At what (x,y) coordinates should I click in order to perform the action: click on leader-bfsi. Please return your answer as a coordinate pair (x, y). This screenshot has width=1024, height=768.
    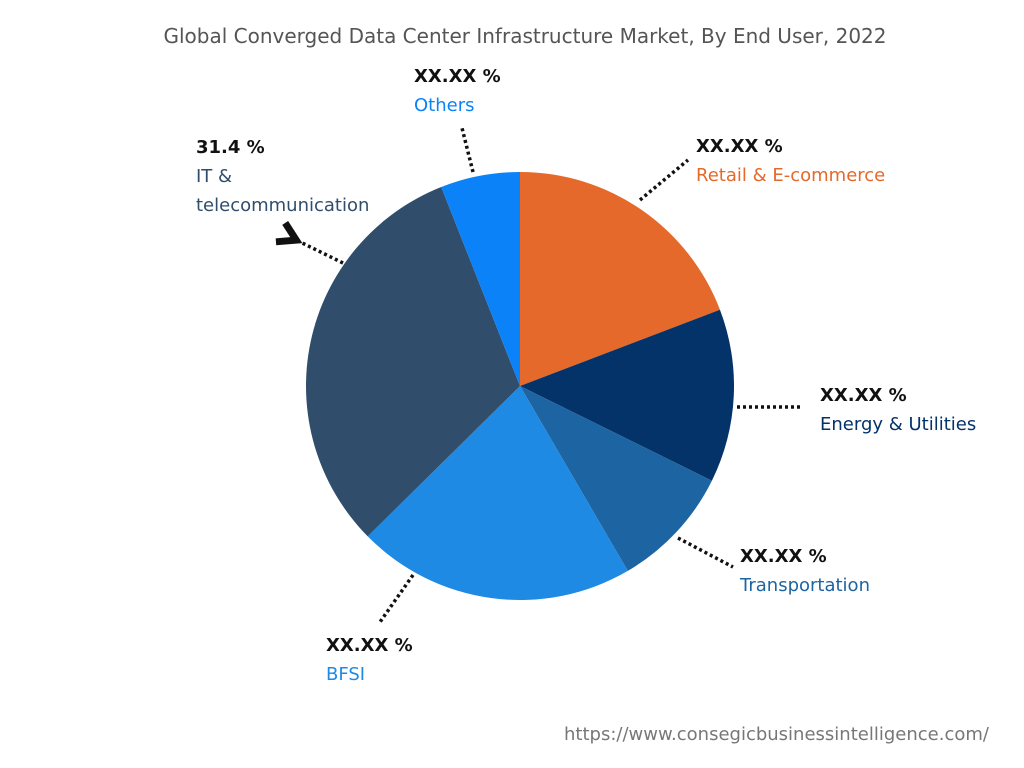
    Looking at the image, I should click on (396, 598).